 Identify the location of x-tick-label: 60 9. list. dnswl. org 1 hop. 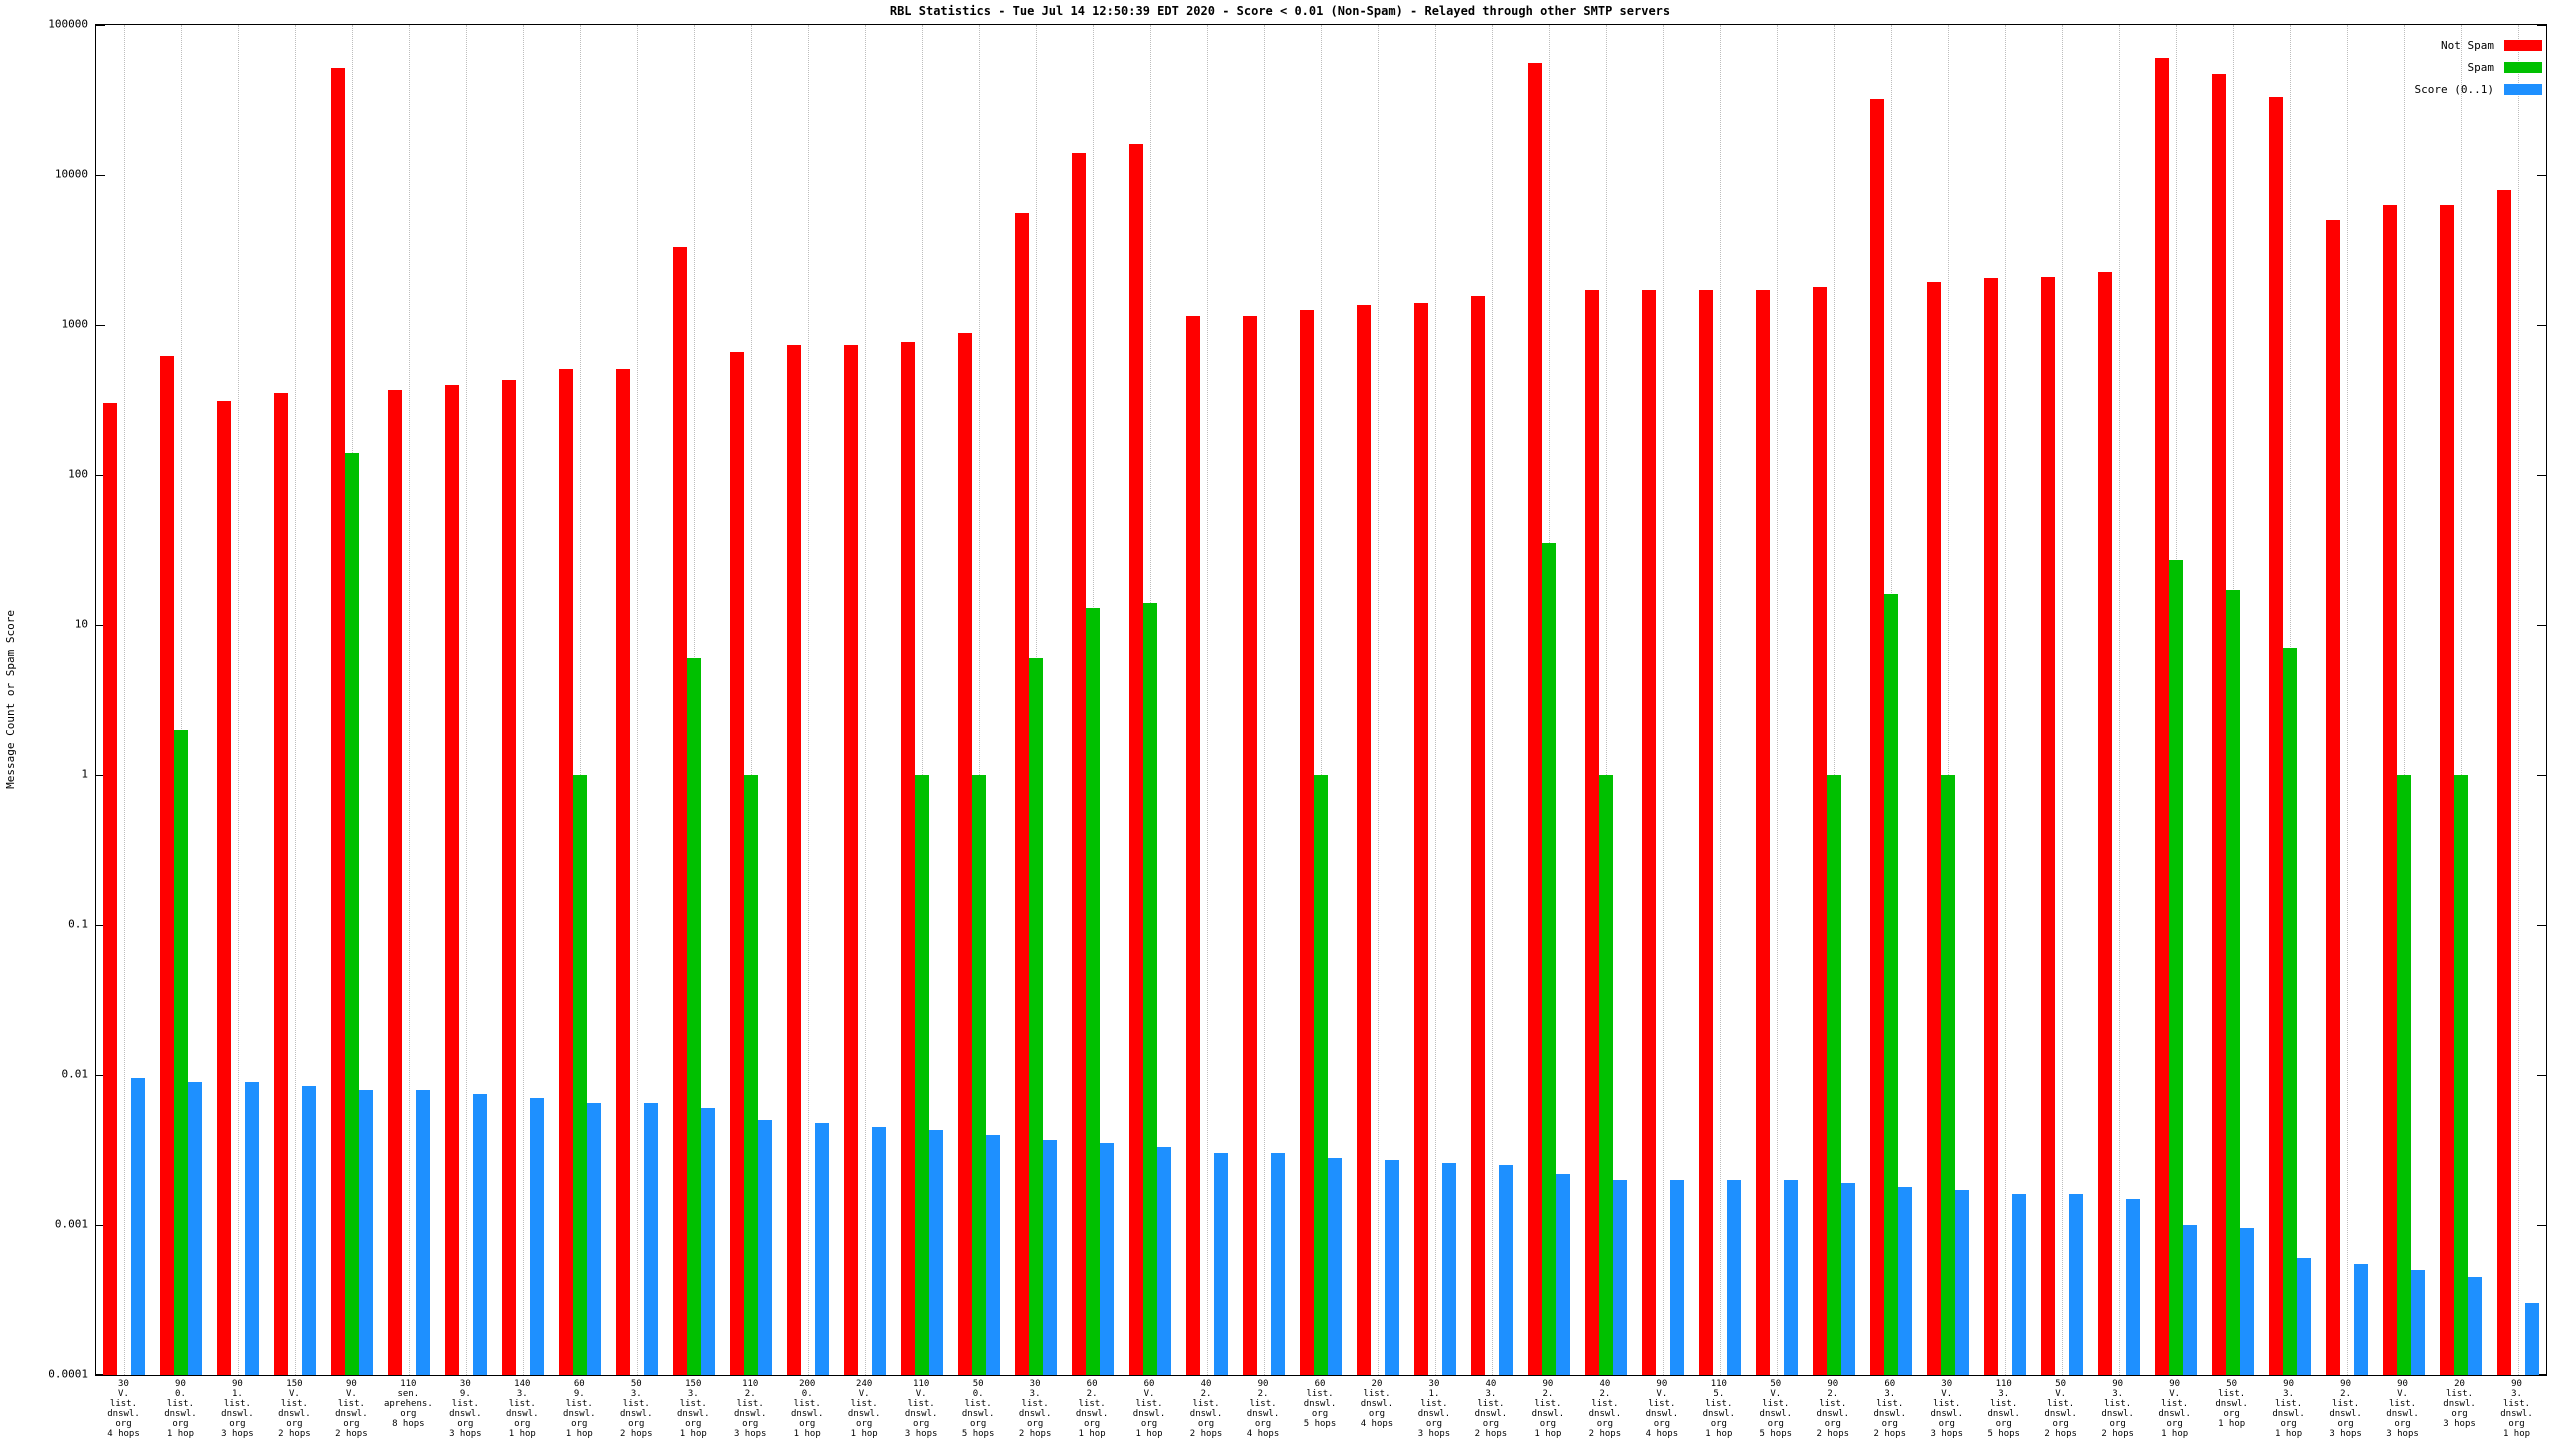
(579, 1409).